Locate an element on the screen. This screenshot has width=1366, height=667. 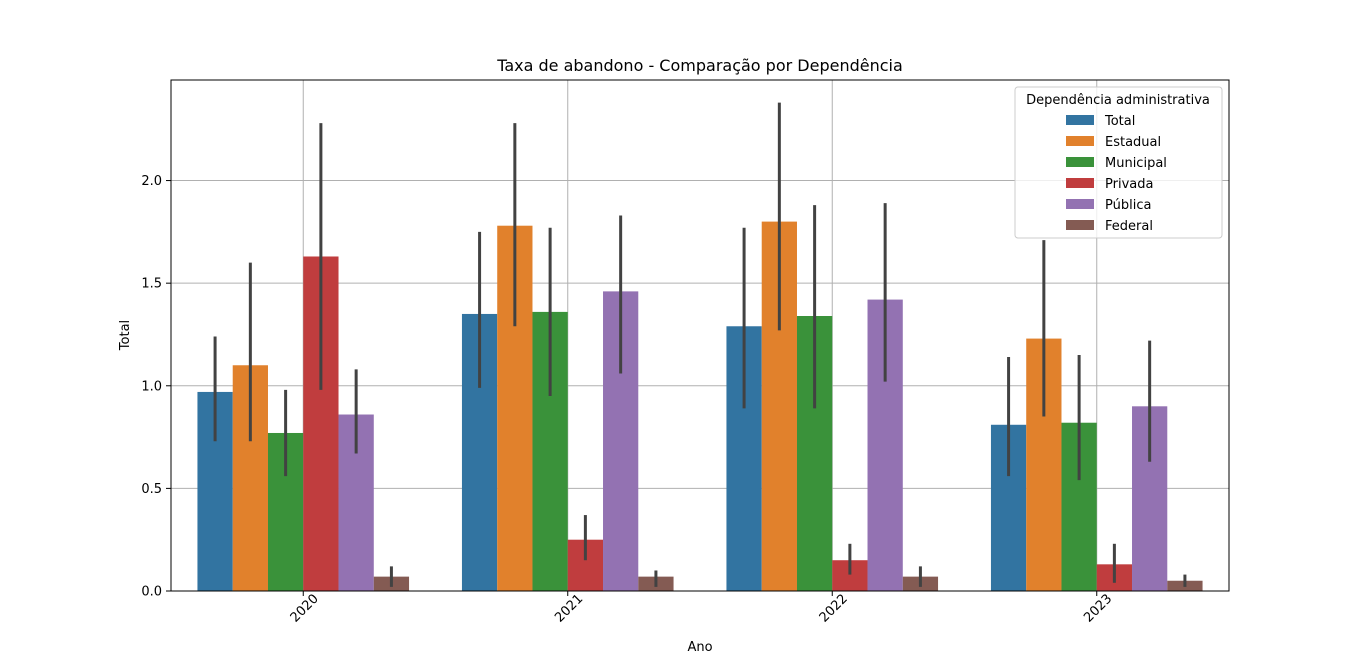
y-tick-label: 2.0 is located at coordinates (151, 181).